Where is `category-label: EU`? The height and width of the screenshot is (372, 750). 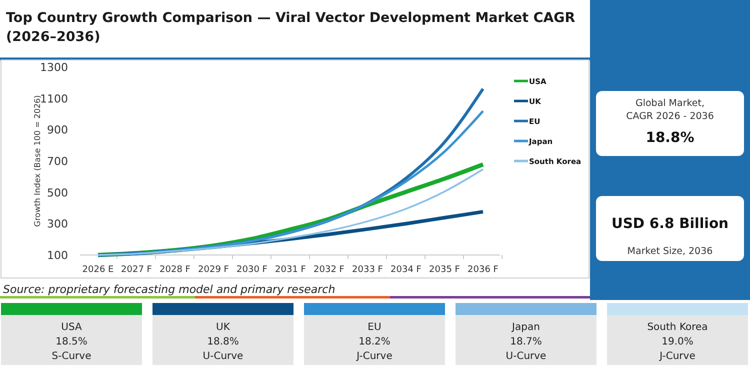 category-label: EU is located at coordinates (375, 327).